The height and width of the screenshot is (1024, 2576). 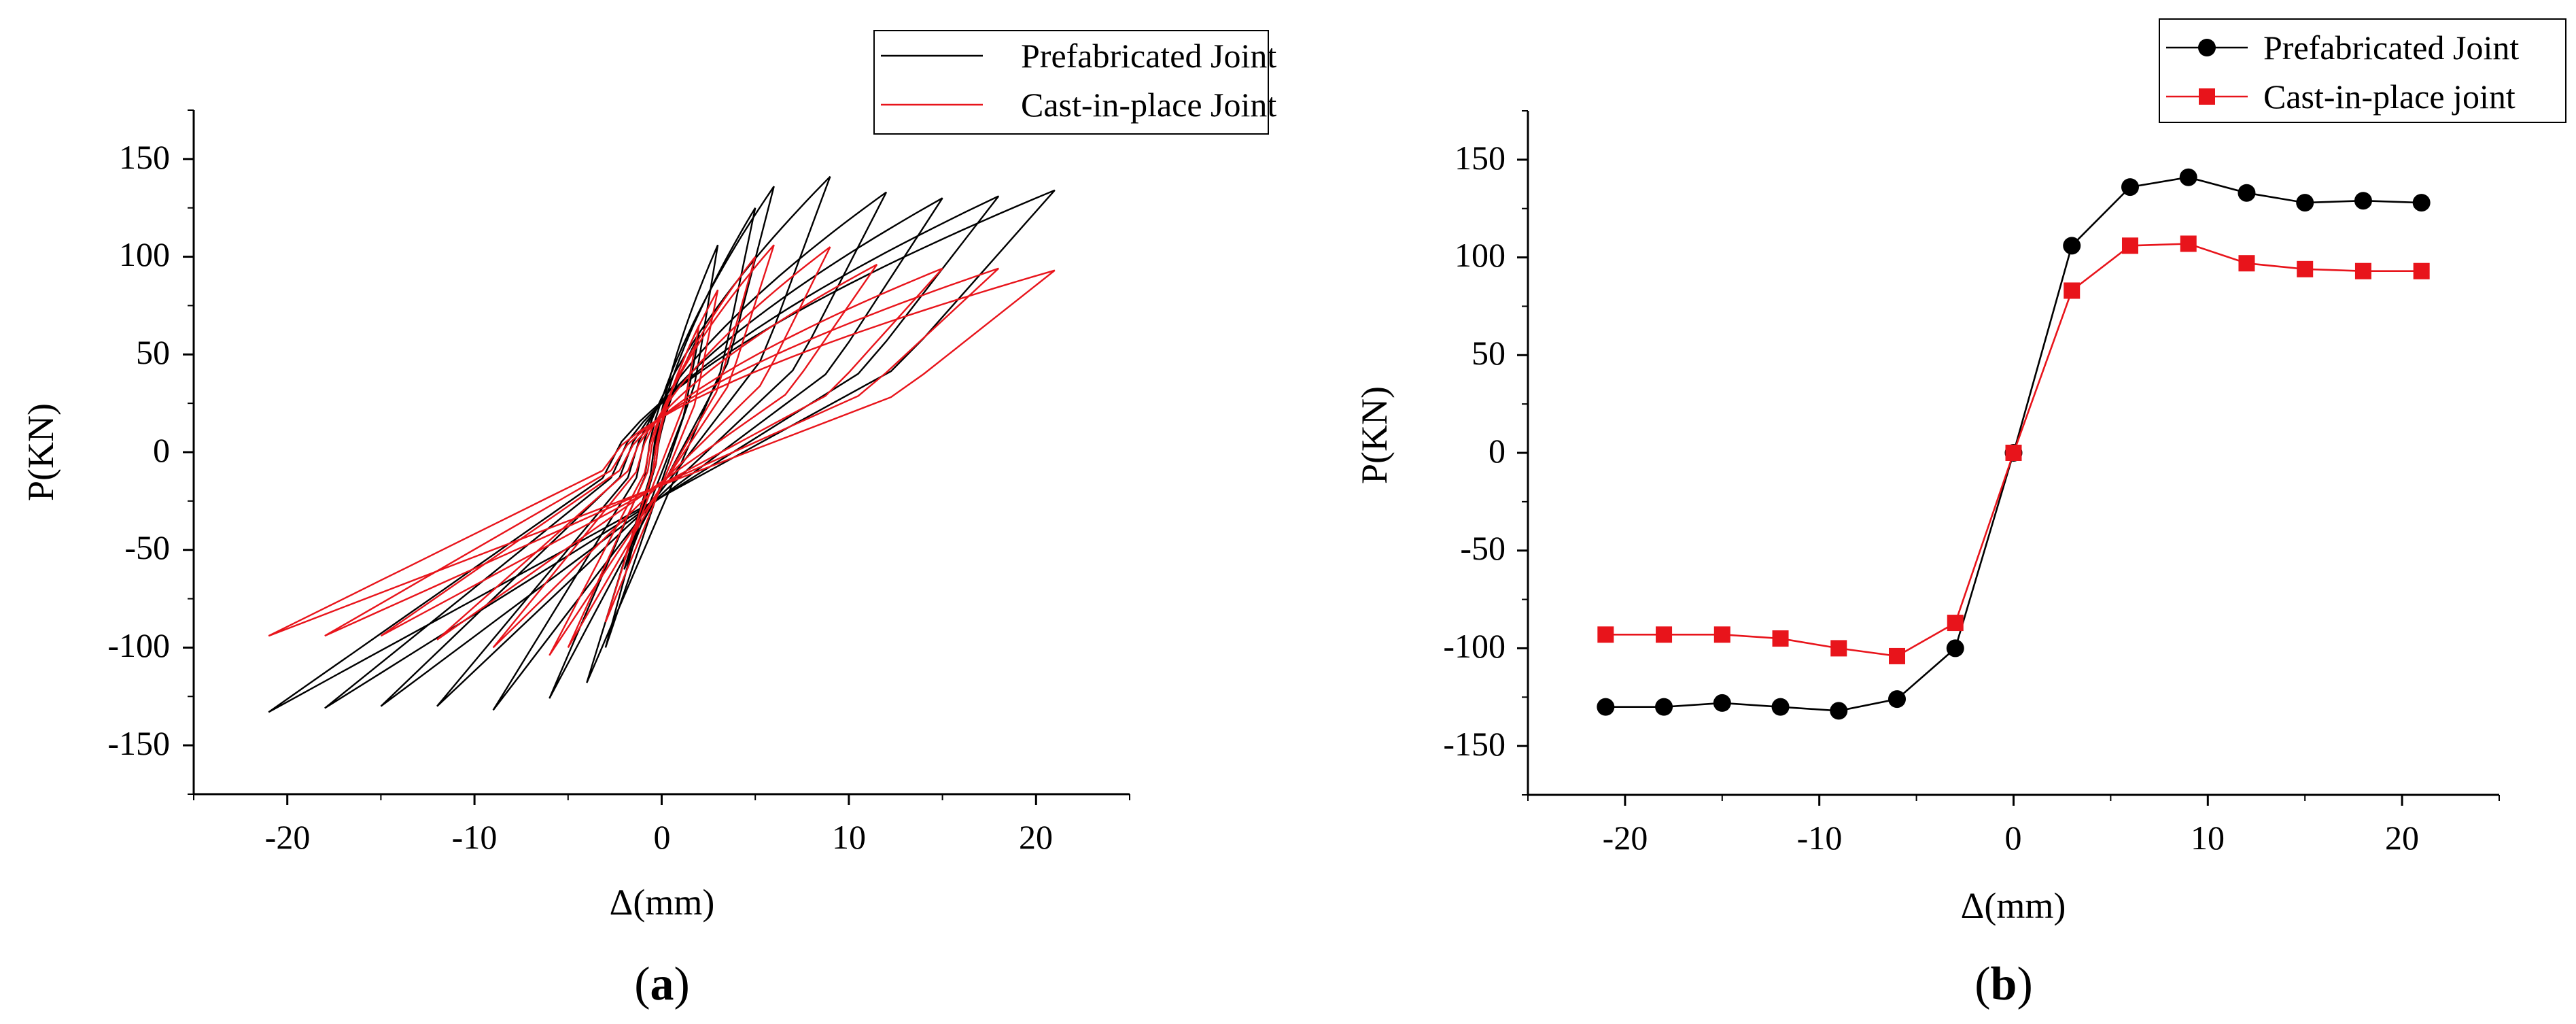 I want to click on chart-b-ytick-label: -150, so click(x=1474, y=744).